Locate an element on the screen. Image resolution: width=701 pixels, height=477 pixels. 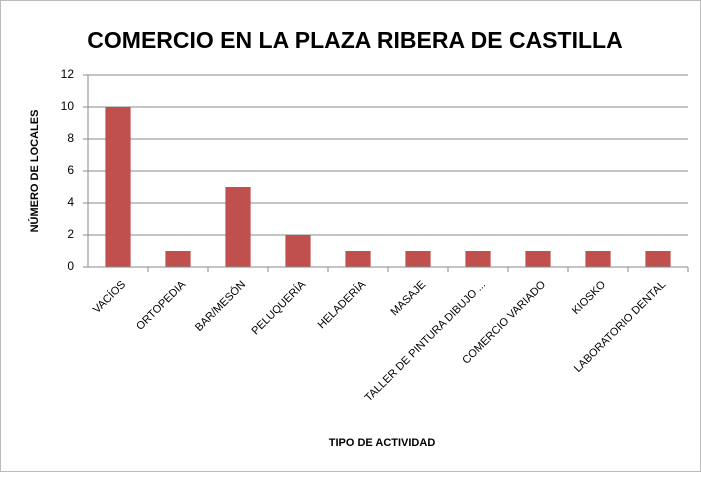
y-tick-label: 2 is located at coordinates (70, 234).